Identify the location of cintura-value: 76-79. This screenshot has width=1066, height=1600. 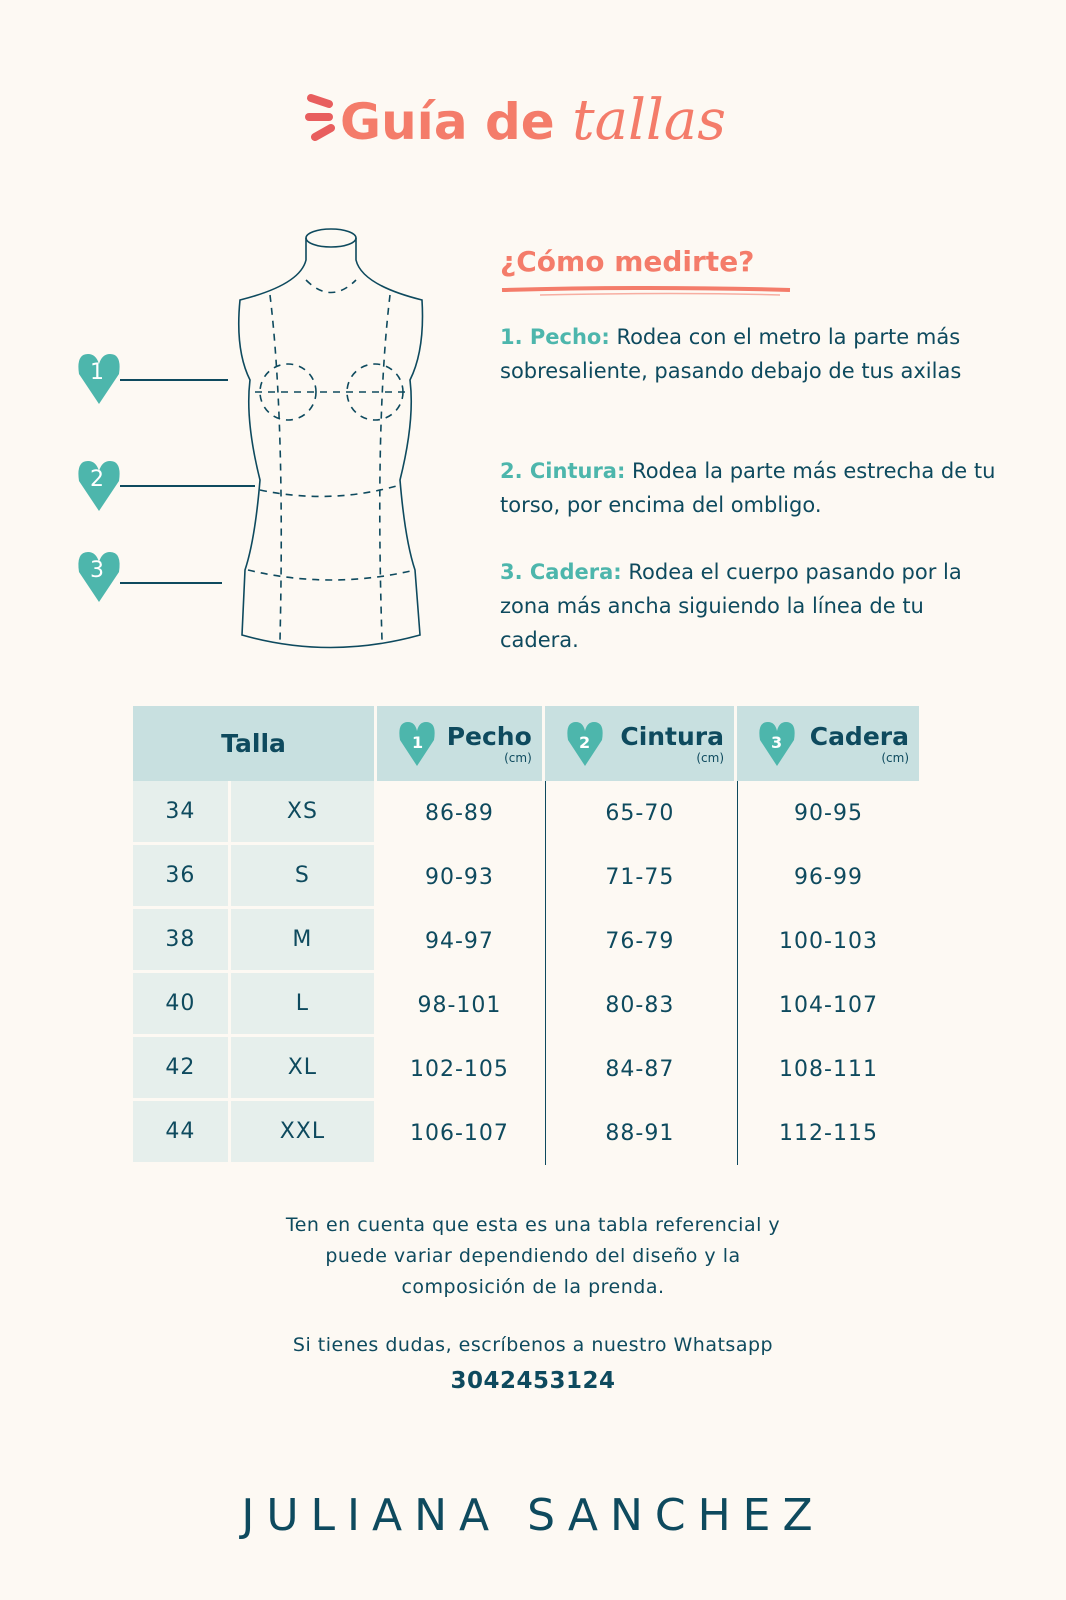
(639, 941).